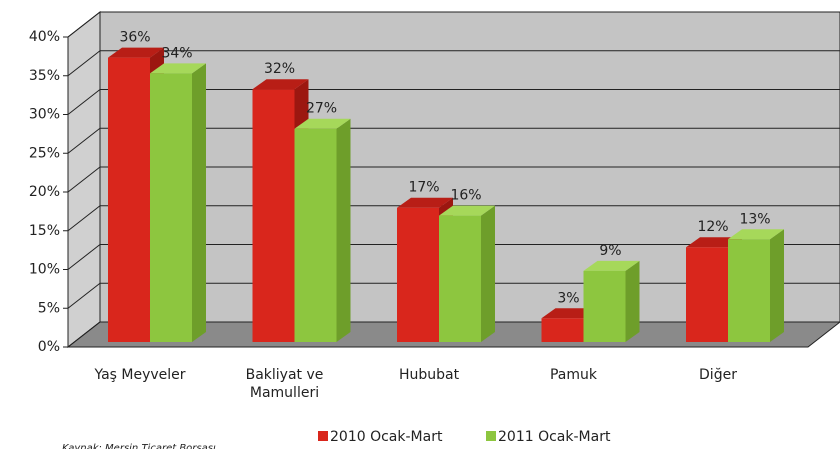 The height and width of the screenshot is (449, 840). Describe the element at coordinates (386, 437) in the screenshot. I see `legend-label: 2010 Ocak-Mart` at that location.